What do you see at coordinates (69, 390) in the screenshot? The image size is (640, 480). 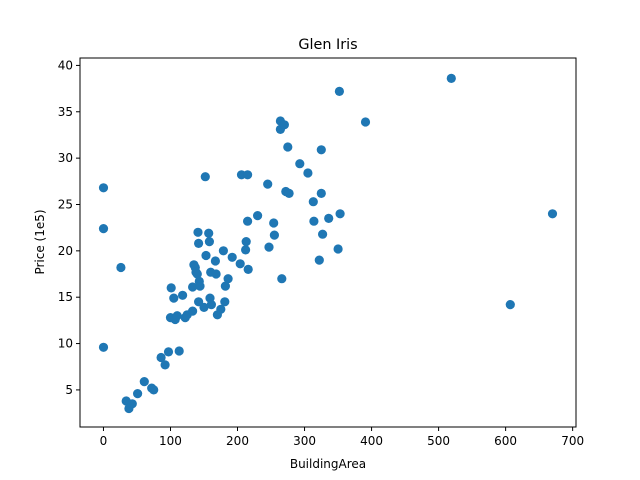 I see `y-tick-label: 5` at bounding box center [69, 390].